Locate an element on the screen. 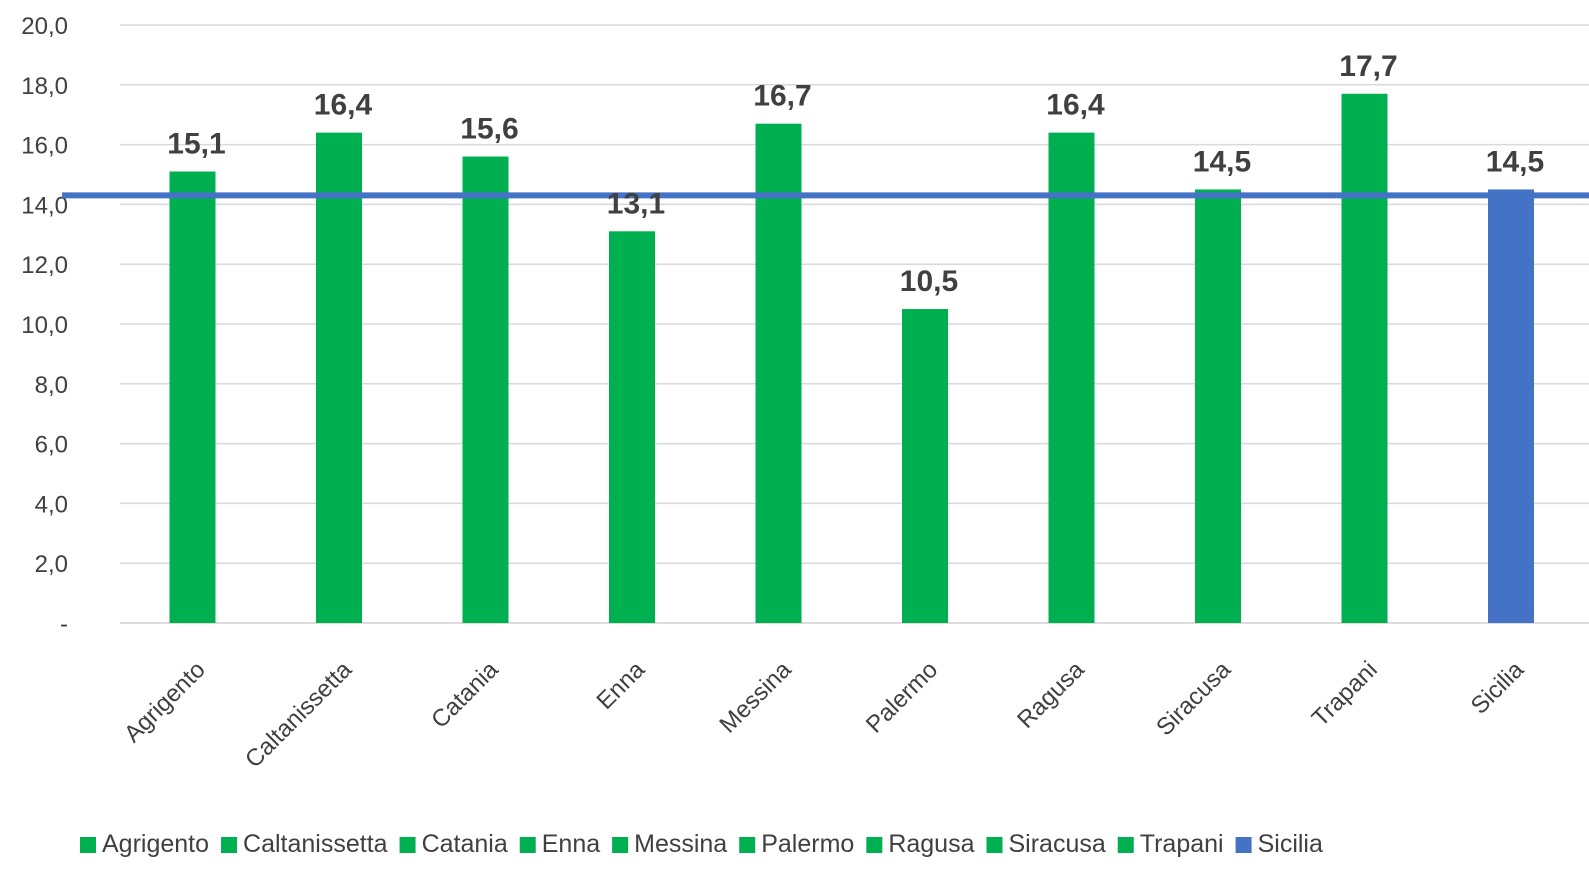 The height and width of the screenshot is (879, 1589). legend-item: Messina is located at coordinates (669, 844).